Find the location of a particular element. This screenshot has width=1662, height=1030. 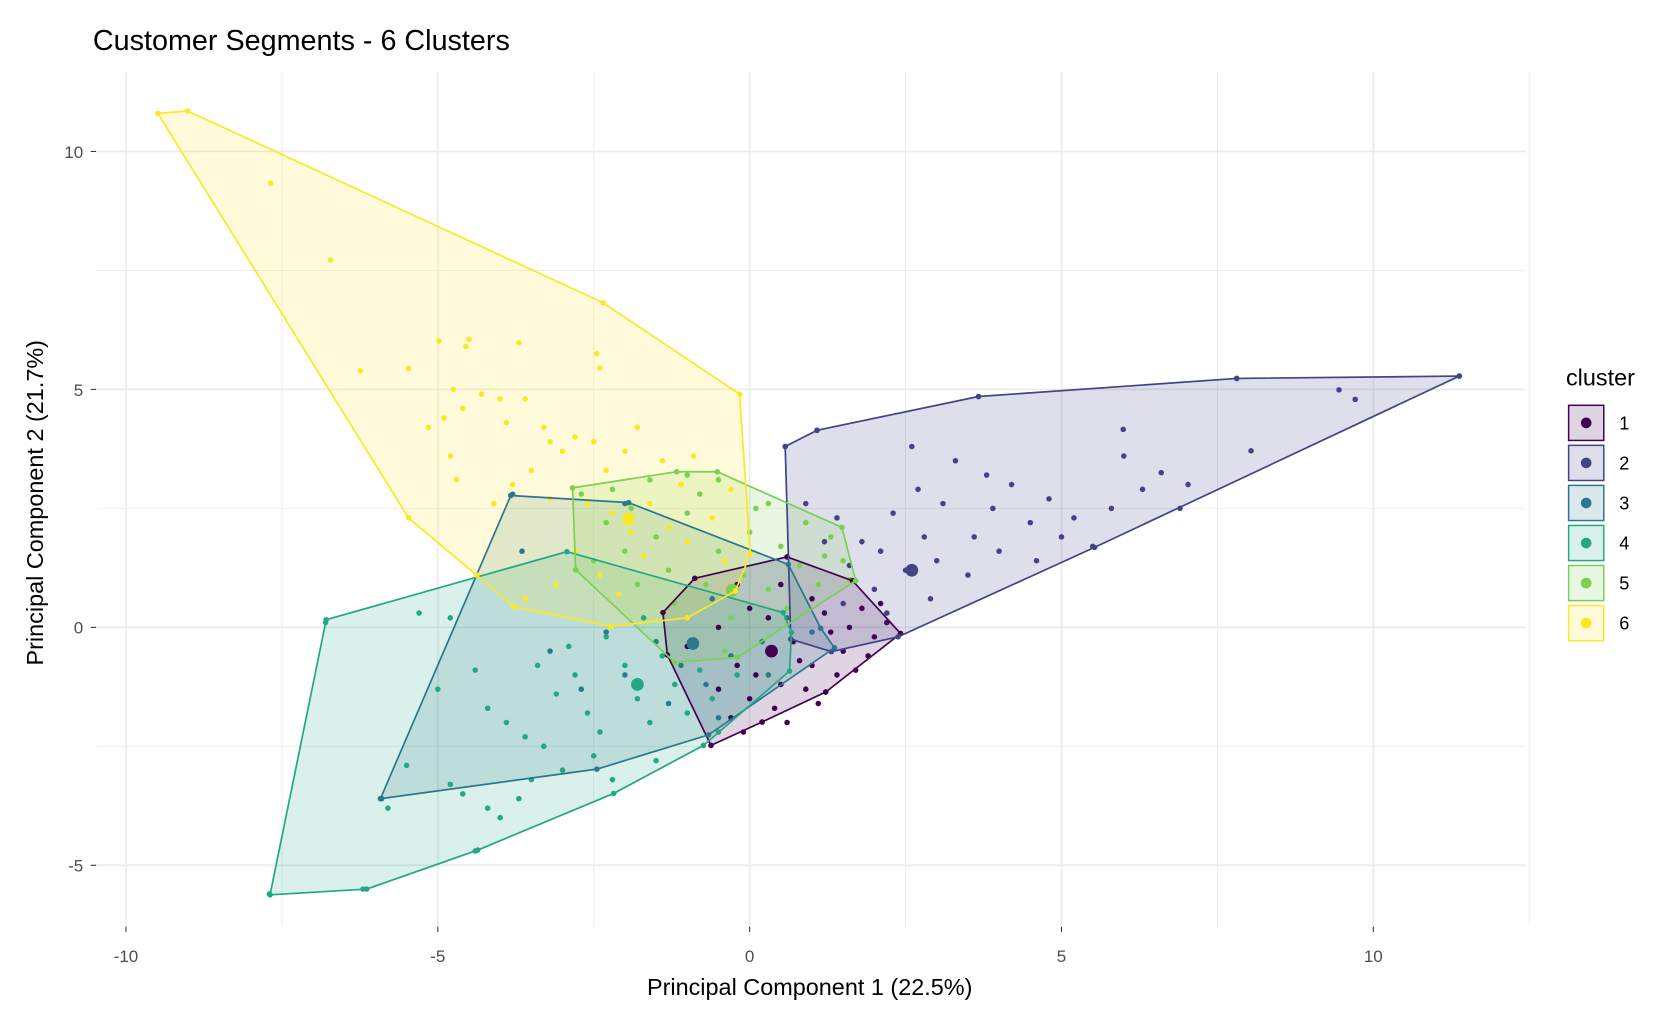

legend-item-4: 4 is located at coordinates (1598, 543).